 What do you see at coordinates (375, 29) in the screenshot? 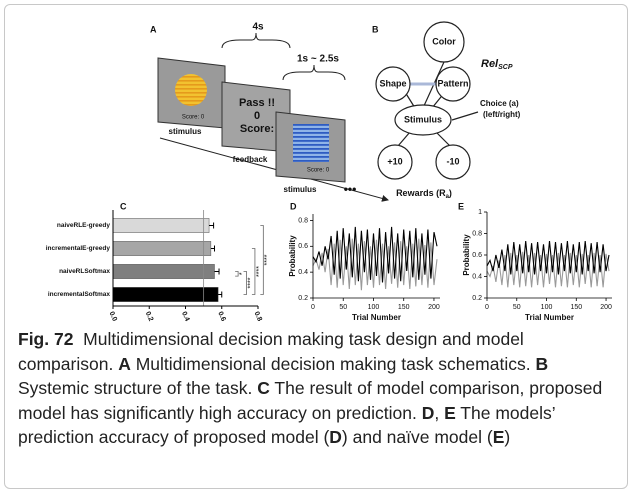
I see `panel-label: B` at bounding box center [375, 29].